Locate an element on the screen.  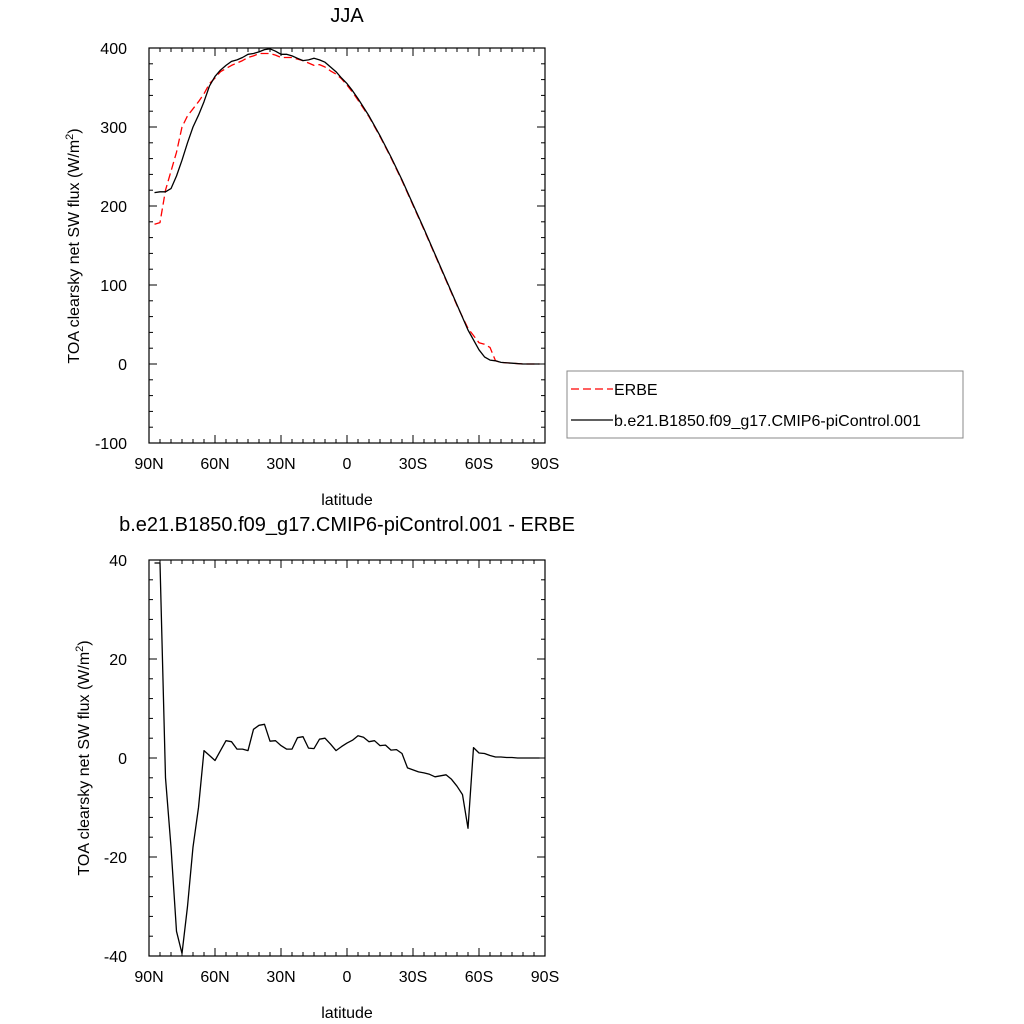
top-y-axis-label-sup: 2 is located at coordinates (70, 137).